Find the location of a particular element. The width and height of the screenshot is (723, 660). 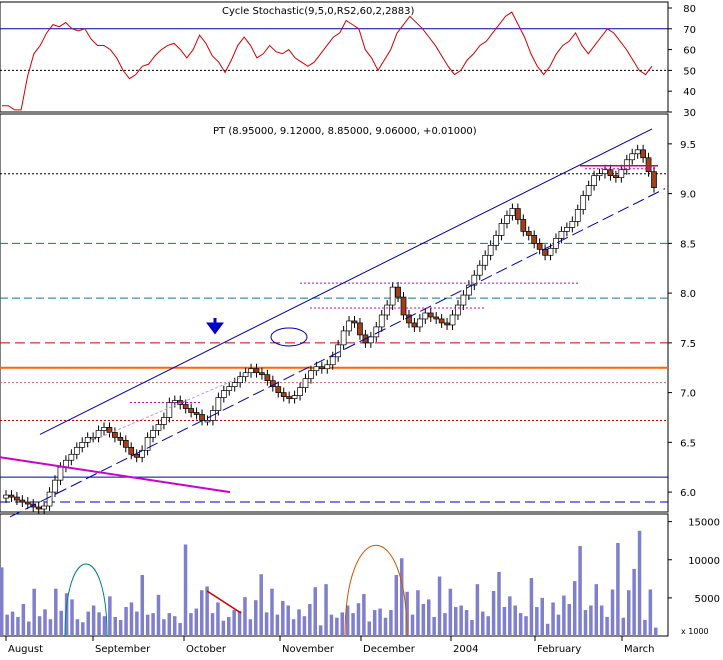

indicator-series-line is located at coordinates (327, 61).